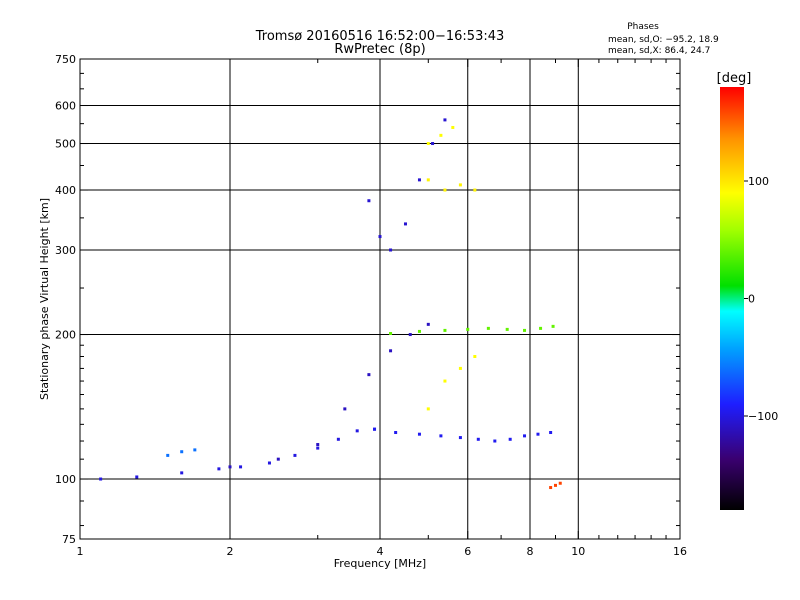 This screenshot has height=600, width=800. What do you see at coordinates (751, 299) in the screenshot?
I see `colorbar-tick-label: 0` at bounding box center [751, 299].